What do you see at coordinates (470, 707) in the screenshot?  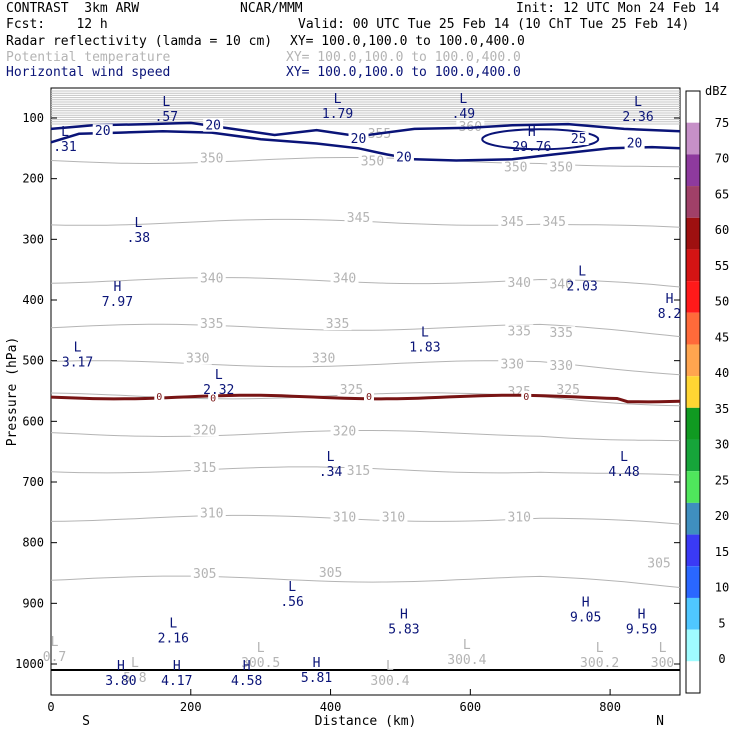 I see `x-tick-label: 600` at bounding box center [470, 707].